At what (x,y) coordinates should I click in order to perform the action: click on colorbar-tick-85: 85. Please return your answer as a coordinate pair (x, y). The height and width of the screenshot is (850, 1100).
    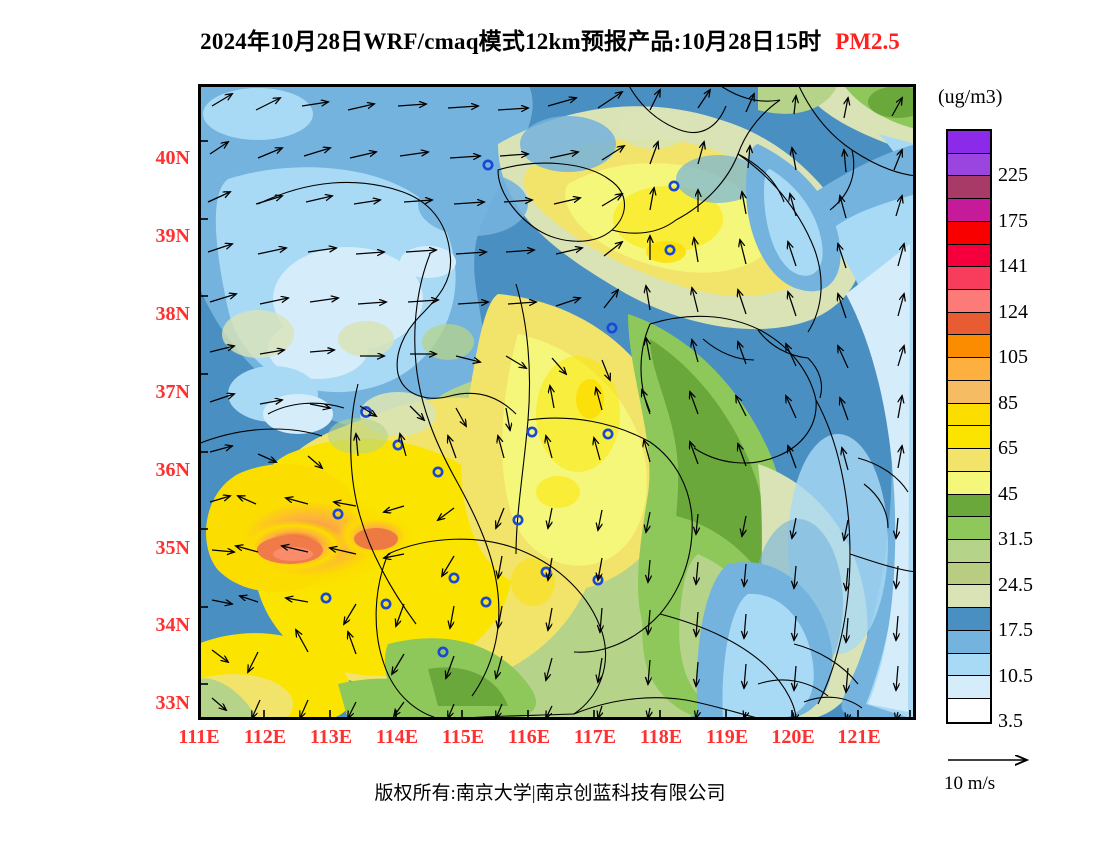
    Looking at the image, I should click on (1008, 402).